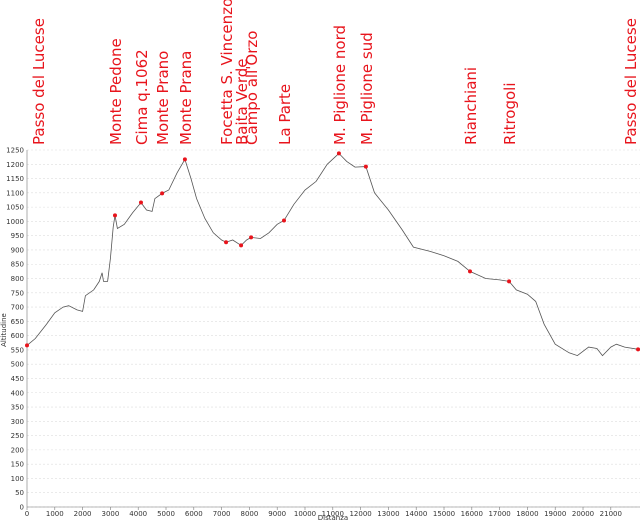  Describe the element at coordinates (510, 113) in the screenshot. I see `waypoint-label: Ritrogoli` at that location.